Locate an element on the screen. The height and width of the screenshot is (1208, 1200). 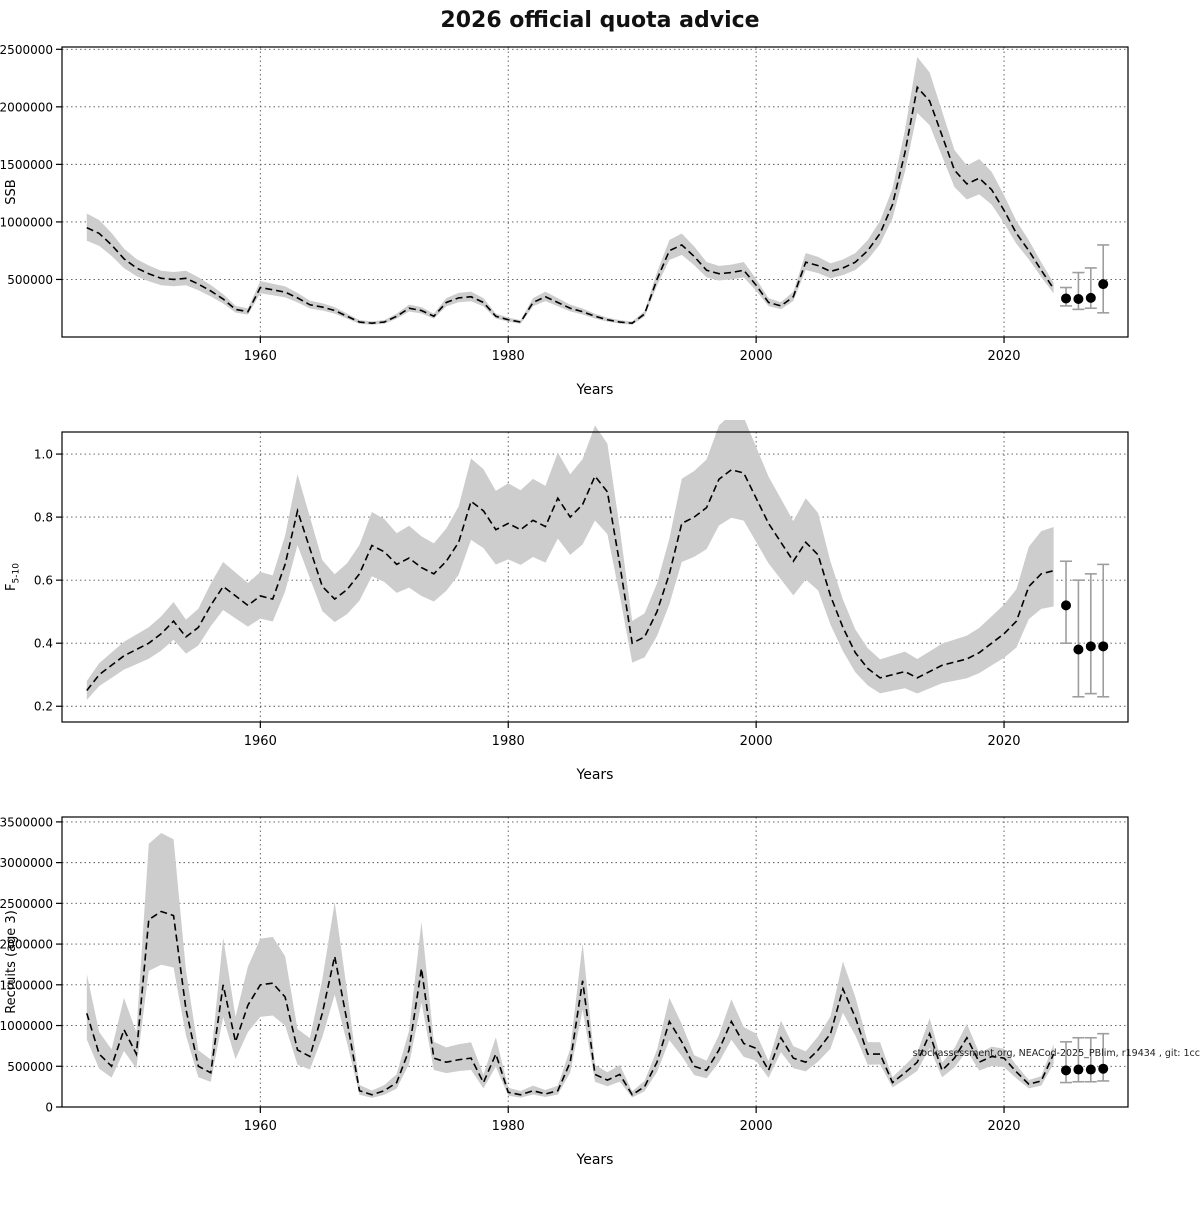
y-axis-label: F5-10 is located at coordinates (13, 577).